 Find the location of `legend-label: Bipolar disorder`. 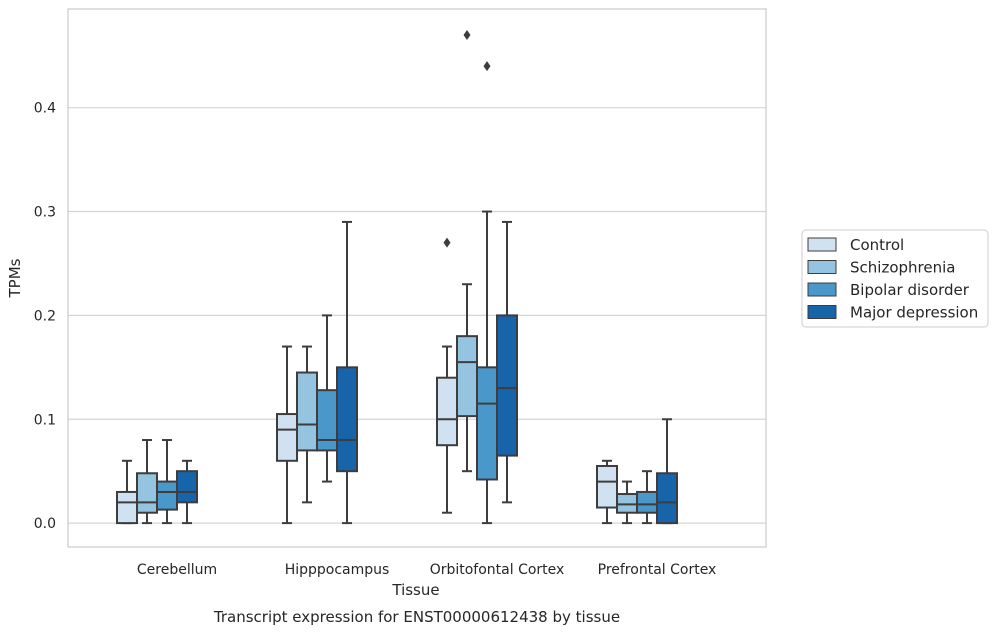

legend-label: Bipolar disorder is located at coordinates (910, 290).